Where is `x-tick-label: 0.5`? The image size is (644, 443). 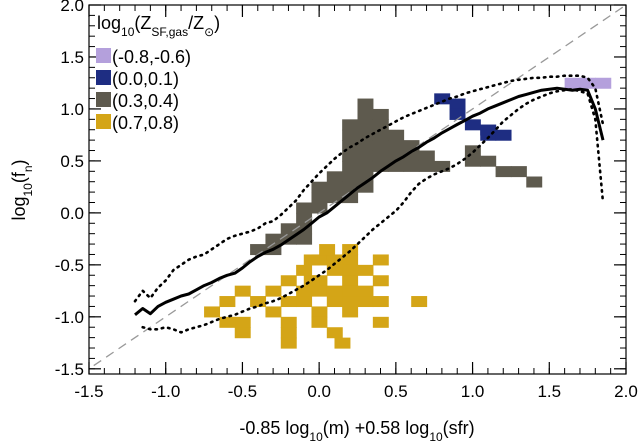 x-tick-label: 0.5 is located at coordinates (396, 391).